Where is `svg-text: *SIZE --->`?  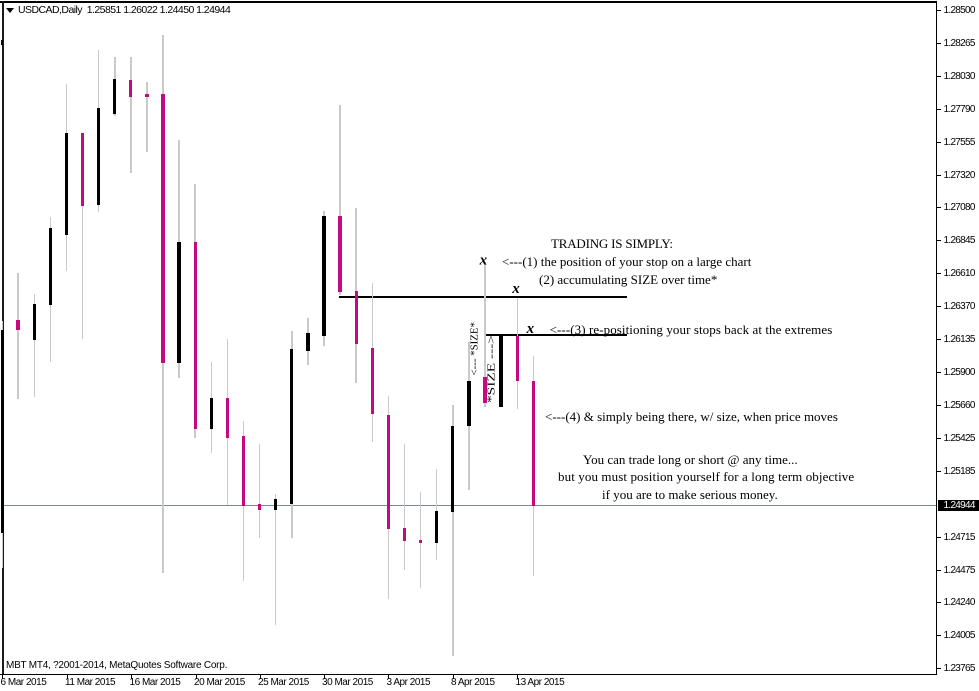 svg-text: *SIZE ---> is located at coordinates (491, 369).